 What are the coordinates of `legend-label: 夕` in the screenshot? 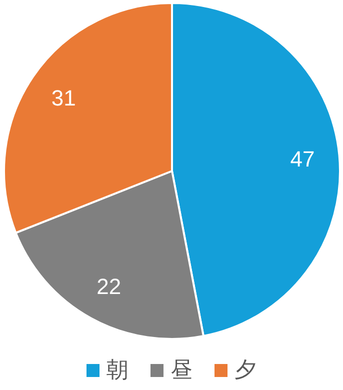 It's located at (245, 369).